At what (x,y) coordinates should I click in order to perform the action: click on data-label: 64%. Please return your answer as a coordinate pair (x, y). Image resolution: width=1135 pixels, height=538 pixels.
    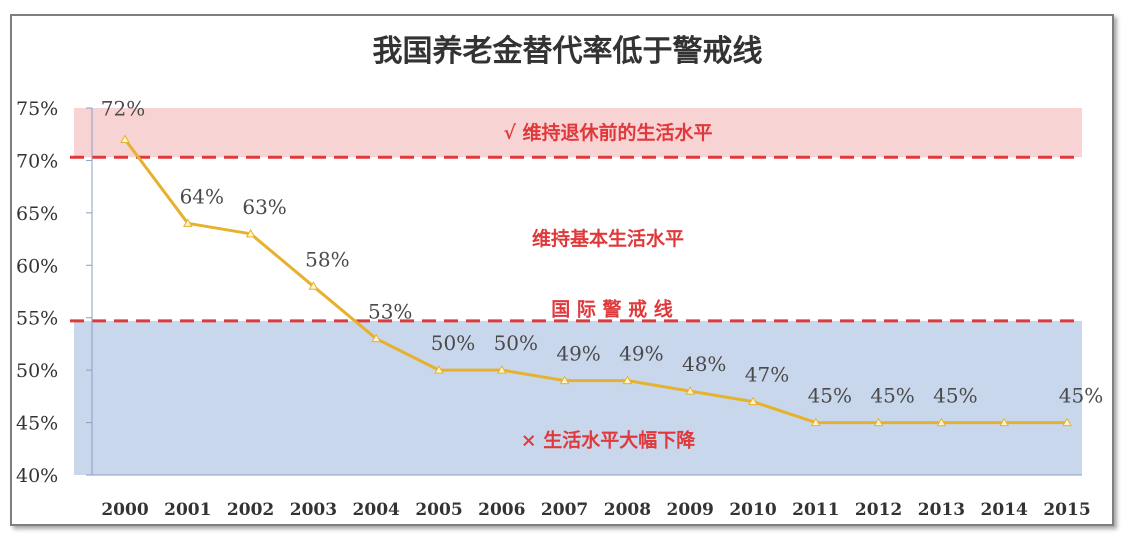
    Looking at the image, I should click on (202, 196).